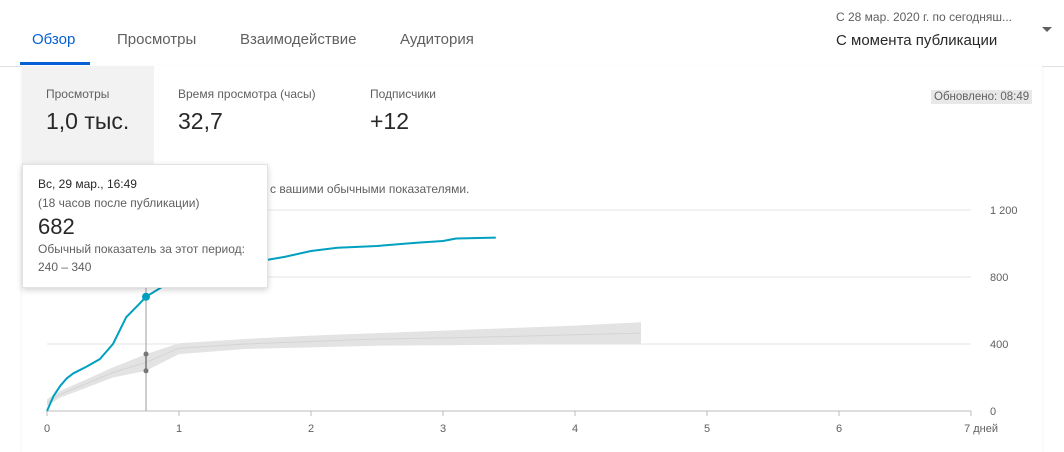 The image size is (1064, 452). Describe the element at coordinates (443, 429) in the screenshot. I see `x-tick-label: 3` at that location.